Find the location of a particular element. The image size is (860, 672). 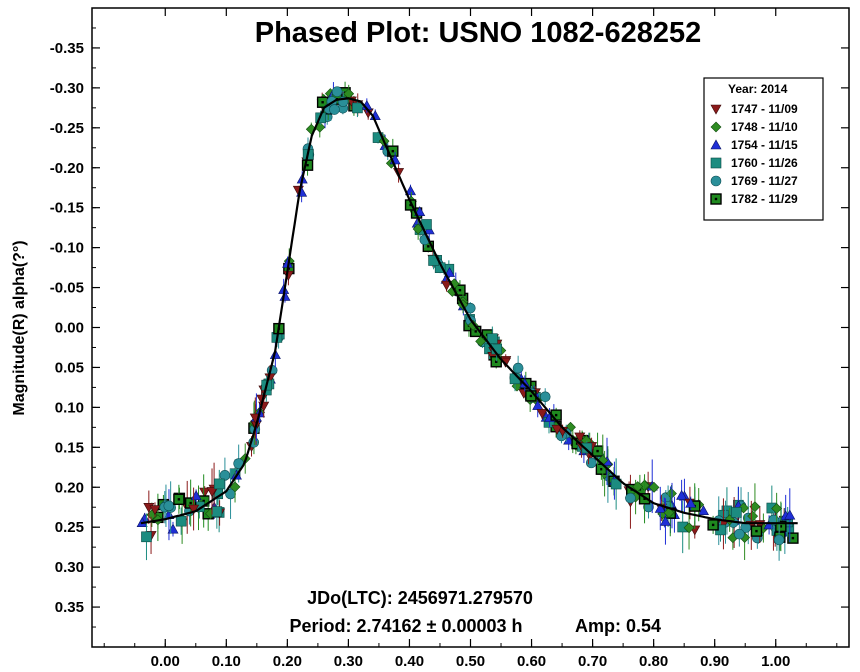

legend-title: Year: 2014 is located at coordinates (758, 89).